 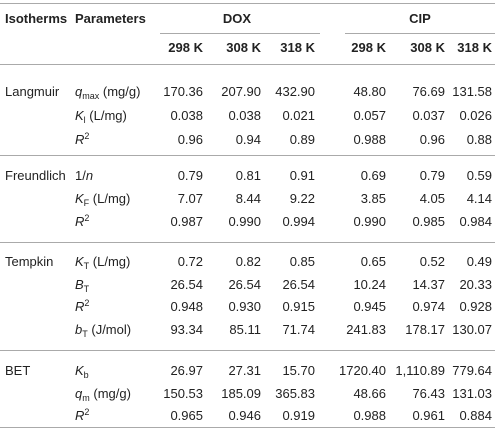 I want to click on parameter: KT (L/mg), so click(x=102, y=262).